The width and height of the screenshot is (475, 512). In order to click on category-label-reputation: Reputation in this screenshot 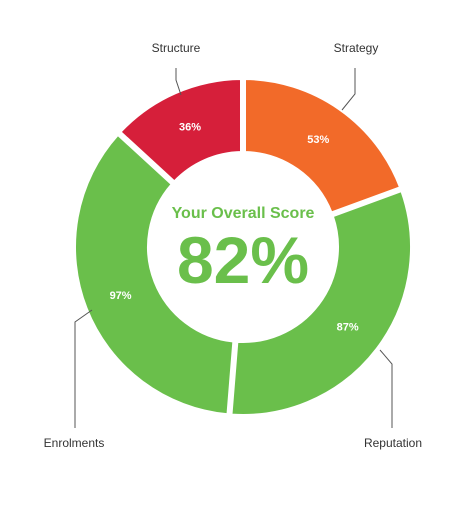, I will do `click(393, 443)`.